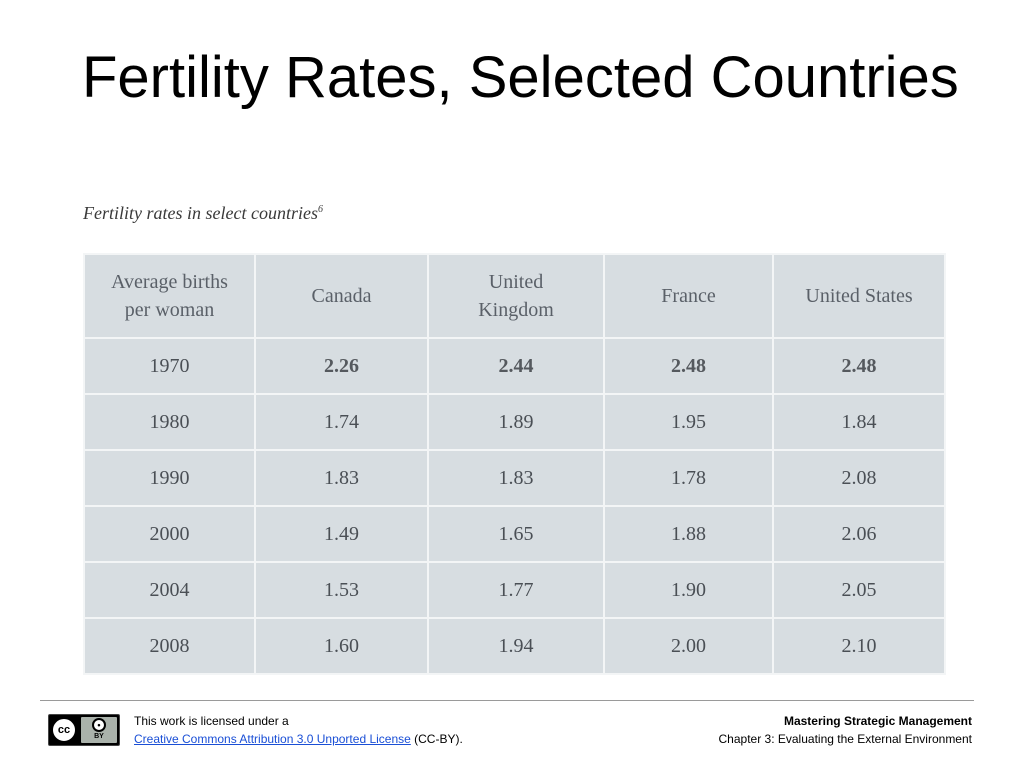  I want to click on cc-logo-icon: cc, so click(64, 730).